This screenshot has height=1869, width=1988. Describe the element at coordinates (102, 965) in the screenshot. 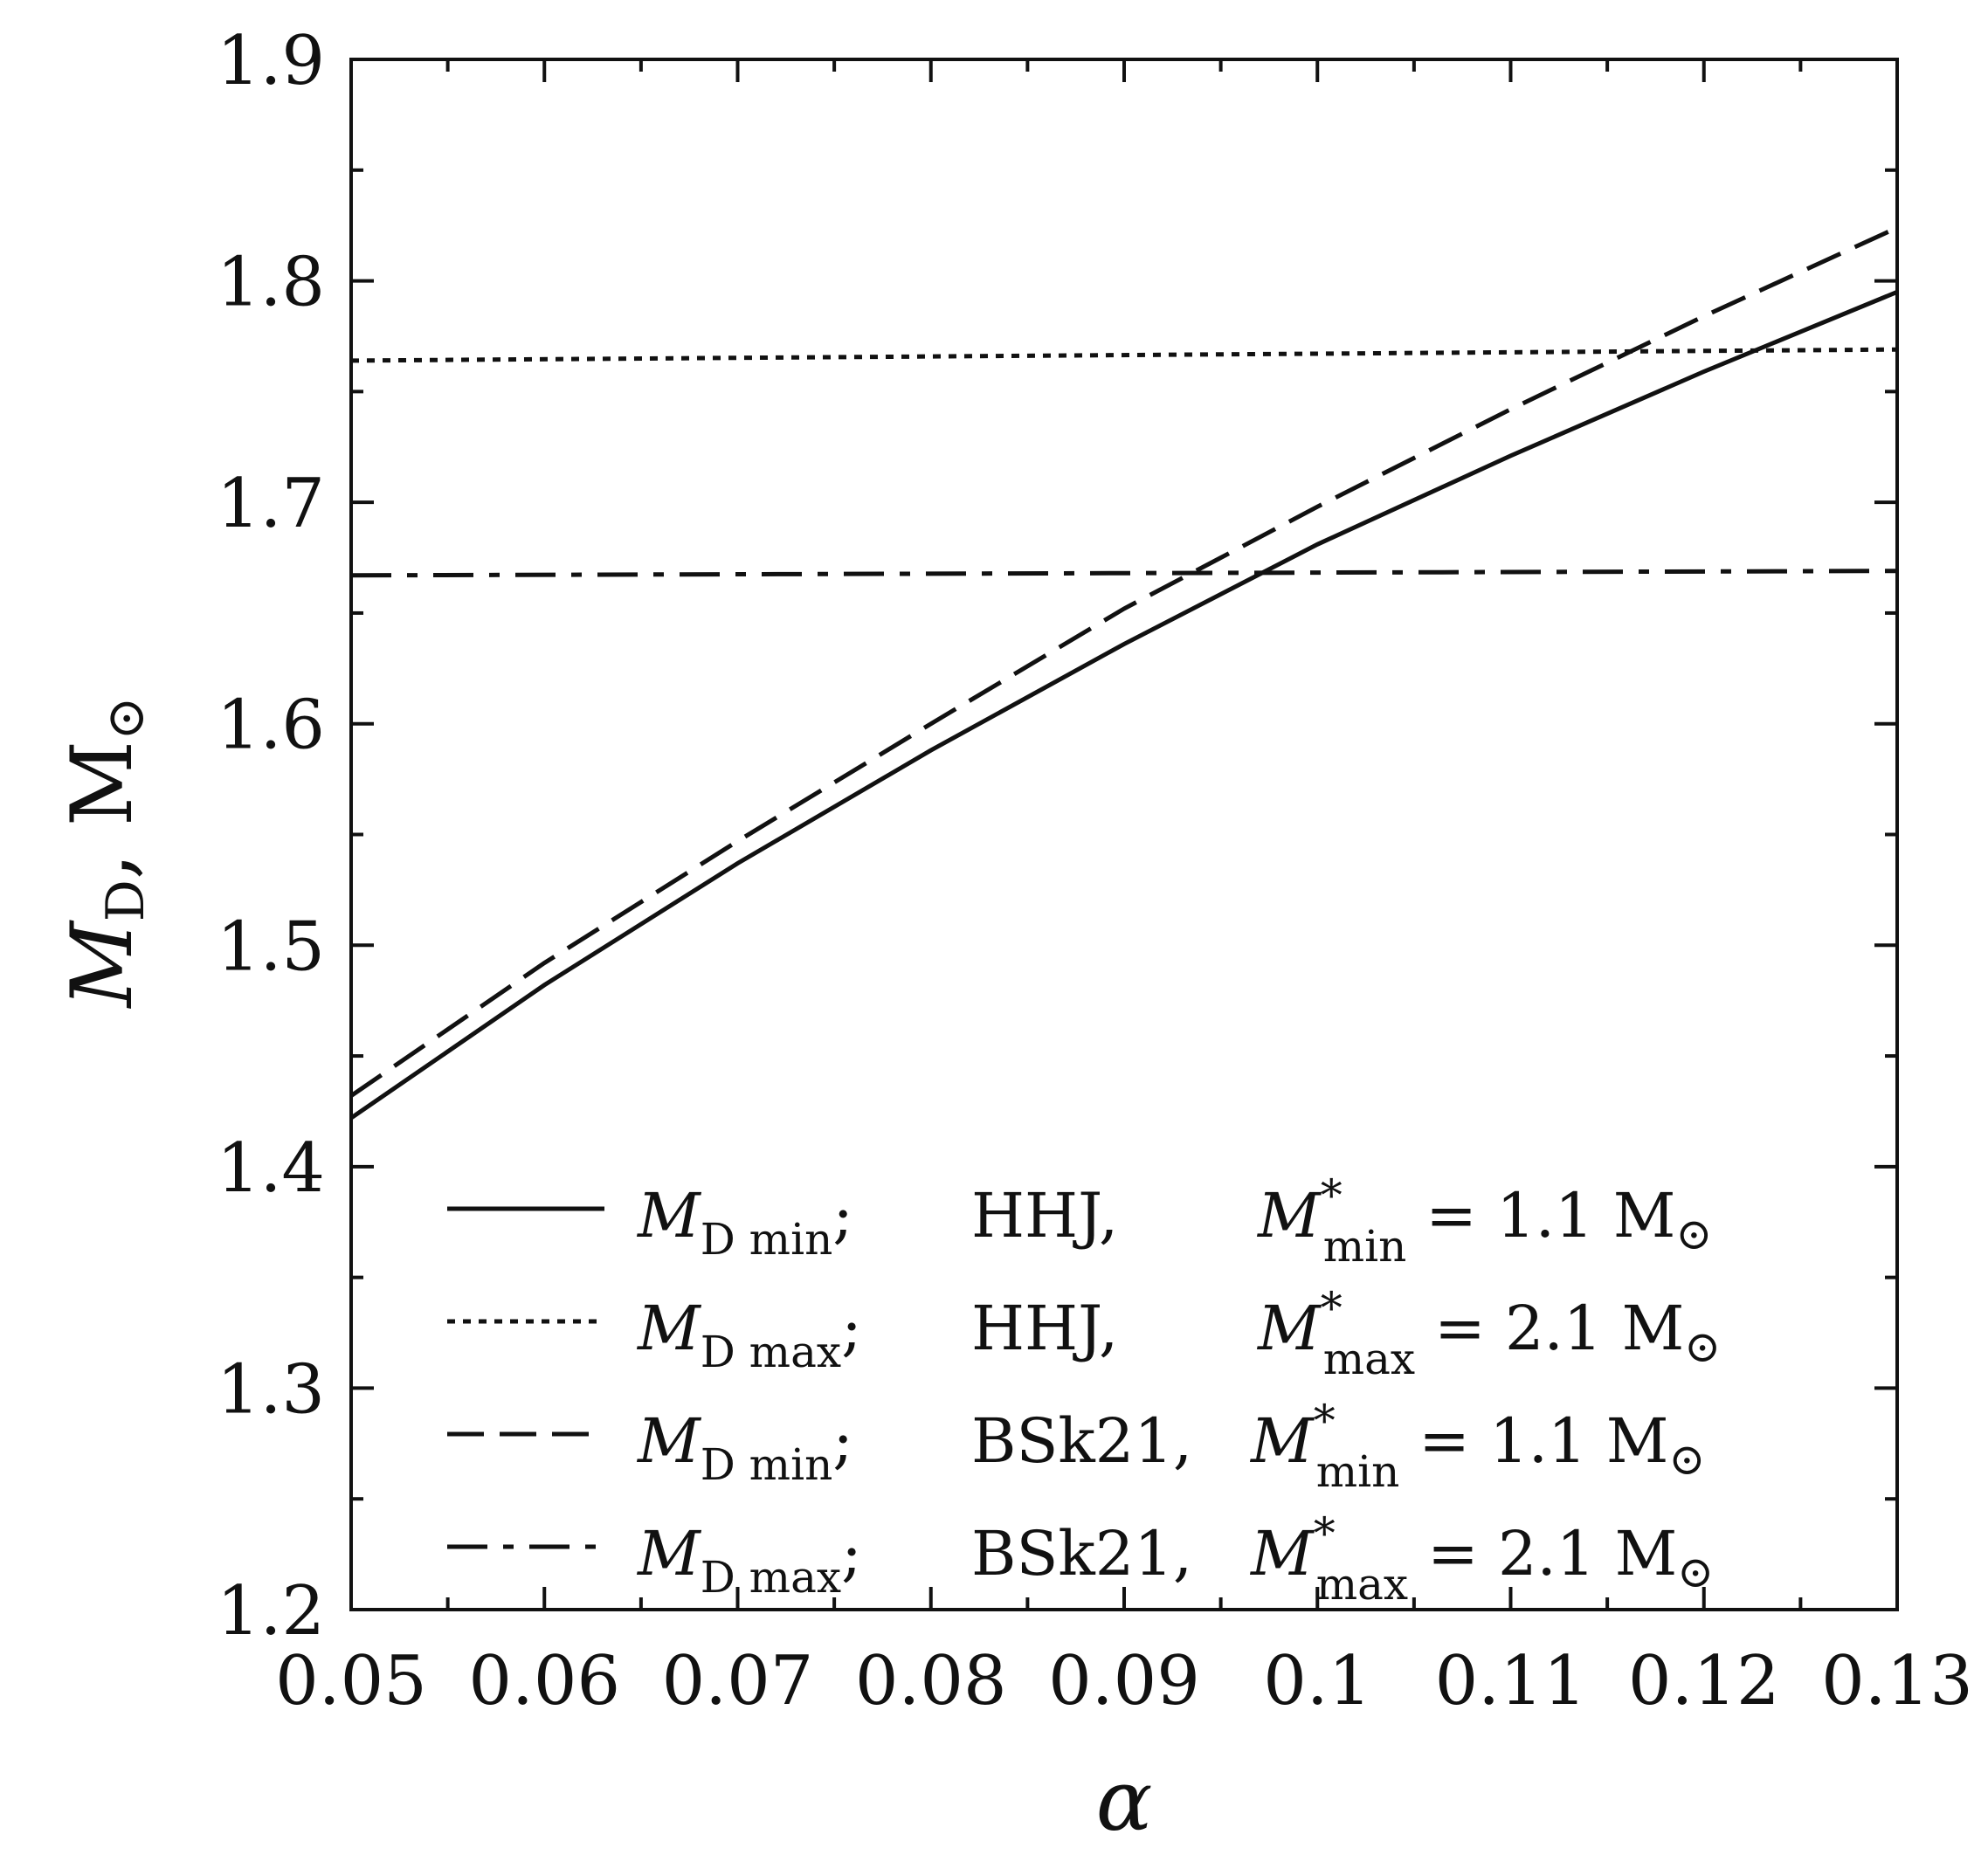

I see `y-axis-title-main: M` at that location.